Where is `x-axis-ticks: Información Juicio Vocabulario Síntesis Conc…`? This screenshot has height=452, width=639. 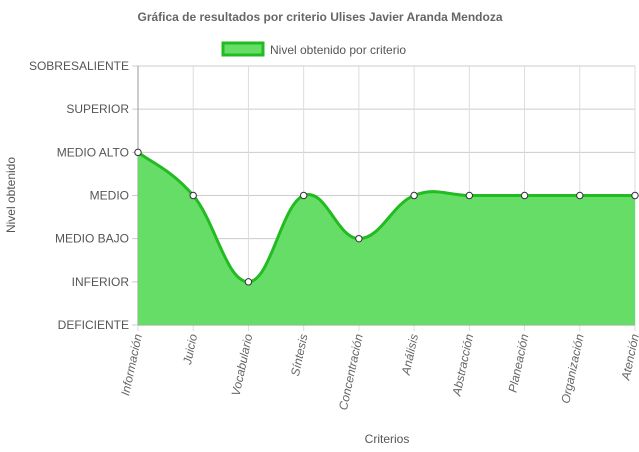
x-axis-ticks: Información Juicio Vocabulario Síntesis Conc… is located at coordinates (378, 371).